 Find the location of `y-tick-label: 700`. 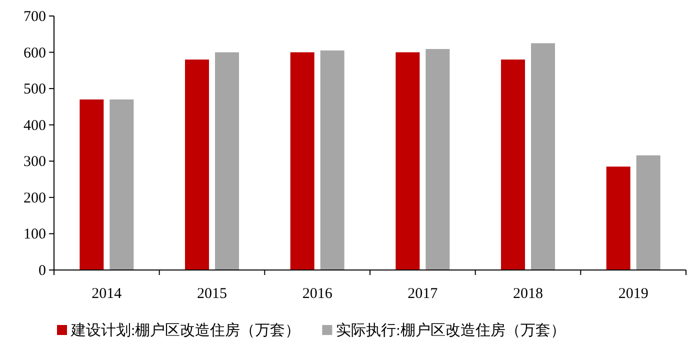

y-tick-label: 700 is located at coordinates (35, 17).